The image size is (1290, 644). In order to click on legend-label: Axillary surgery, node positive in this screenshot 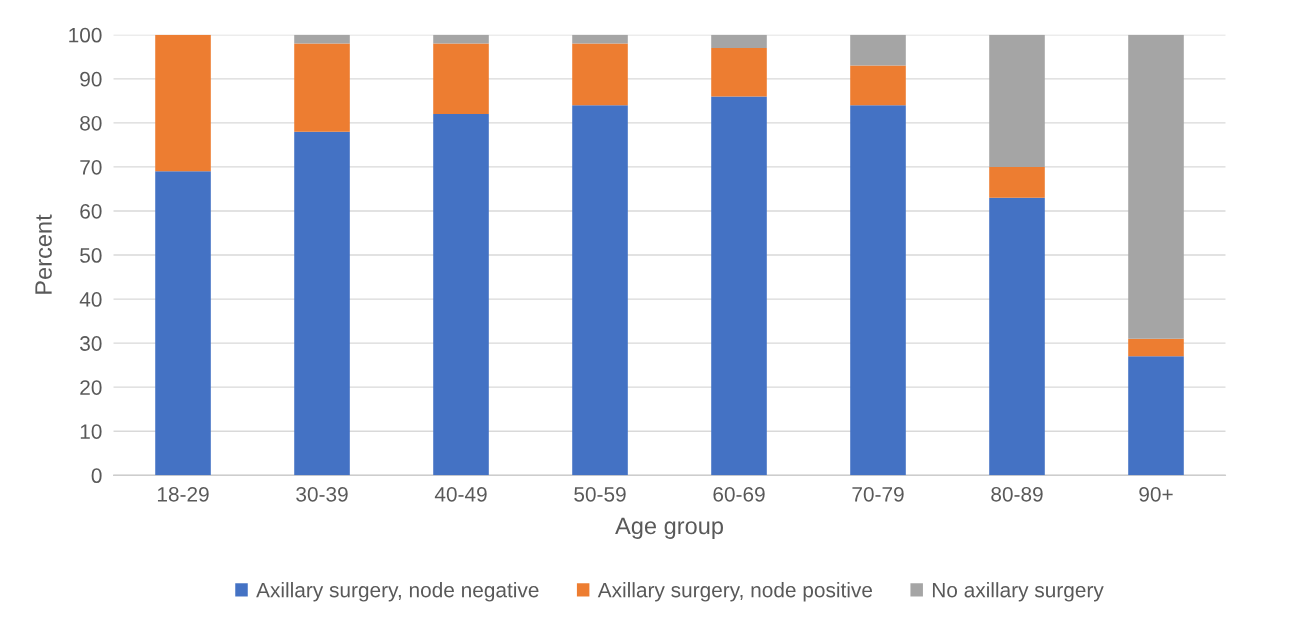, I will do `click(735, 592)`.